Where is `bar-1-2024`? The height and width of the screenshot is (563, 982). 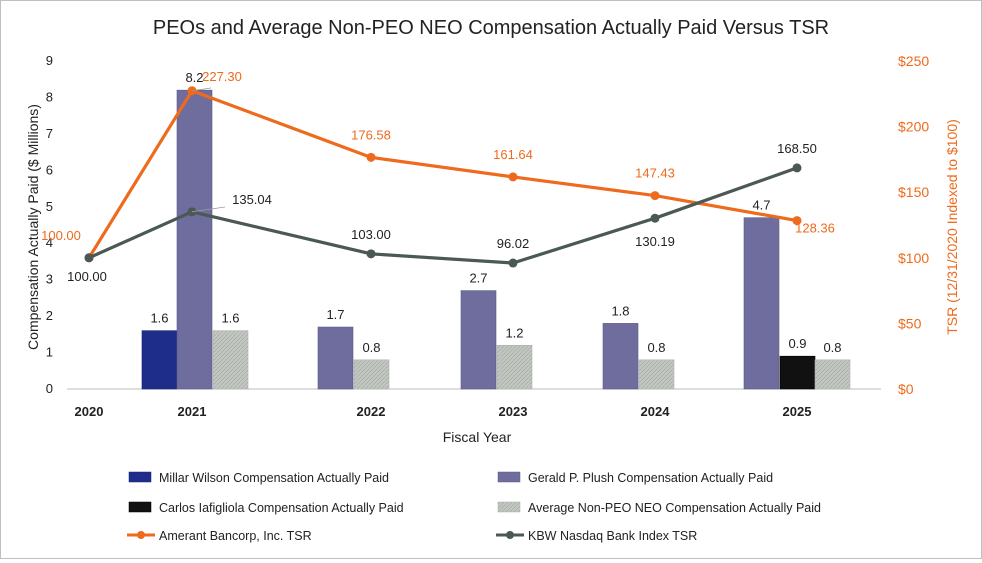
bar-1-2024 is located at coordinates (620, 356).